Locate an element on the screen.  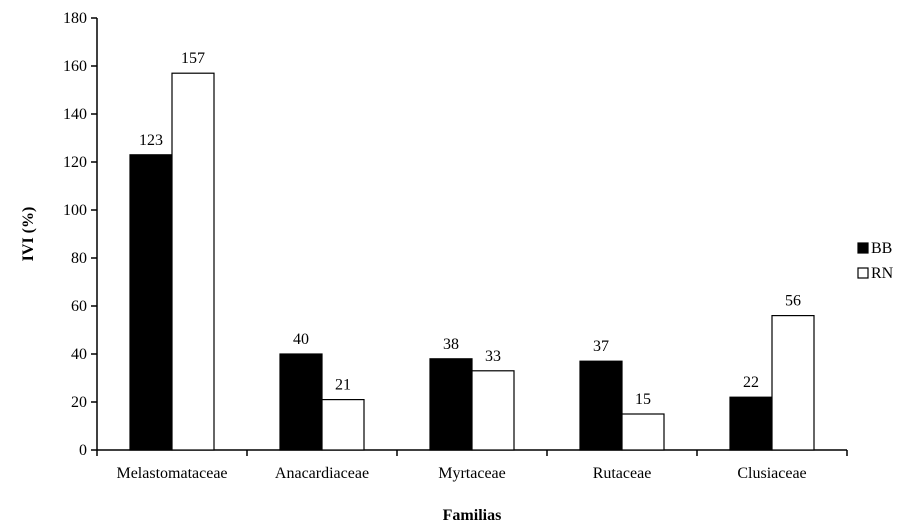
y-tick-label: 120 is located at coordinates (75, 162).